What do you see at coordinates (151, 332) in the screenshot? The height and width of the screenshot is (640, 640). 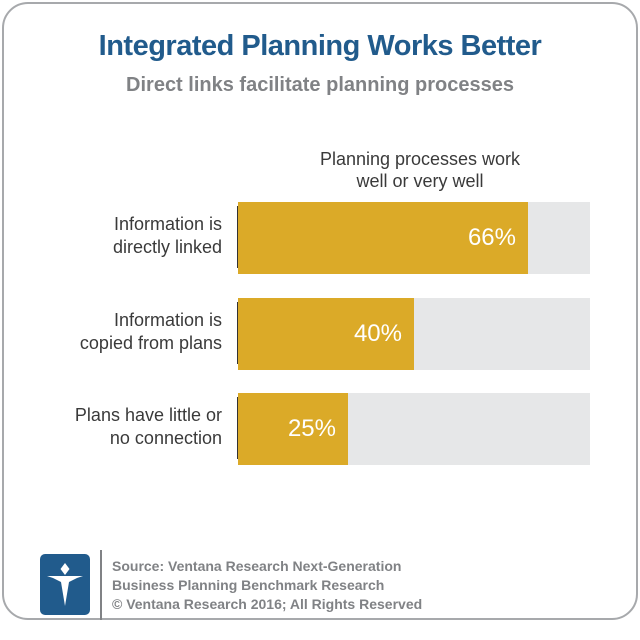 I see `category-label: Information is copied from plans` at bounding box center [151, 332].